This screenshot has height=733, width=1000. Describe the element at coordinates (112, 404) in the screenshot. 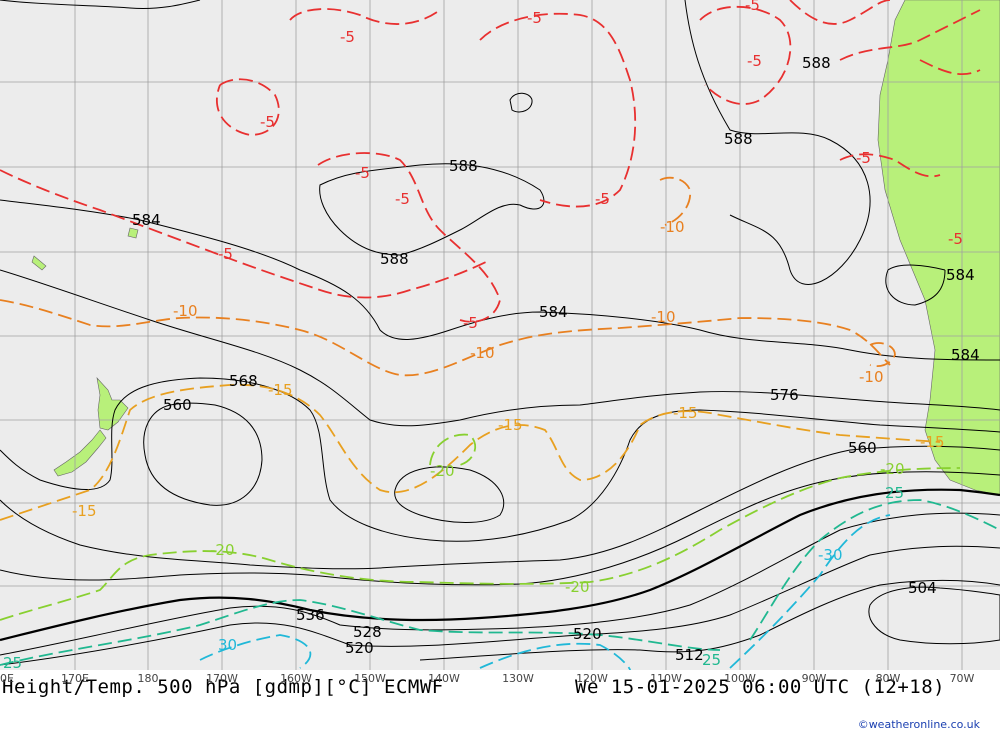

I see `land-nz-north` at that location.